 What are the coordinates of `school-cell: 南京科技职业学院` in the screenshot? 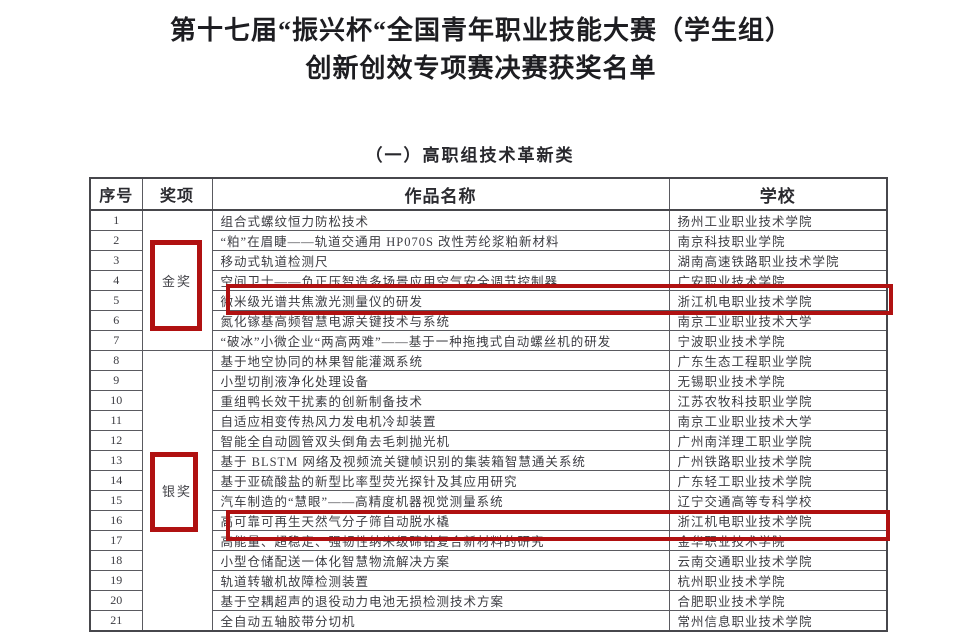 It's located at (778, 240).